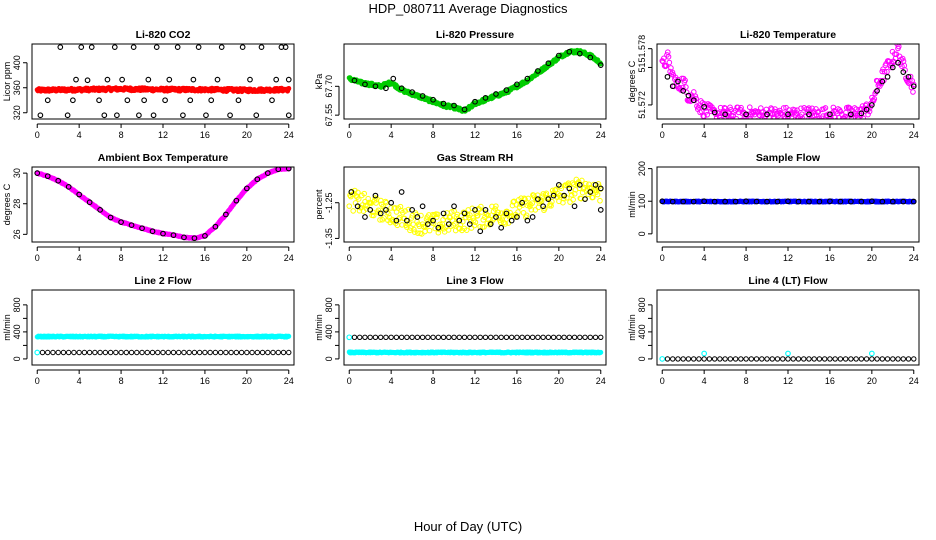 The height and width of the screenshot is (540, 936). What do you see at coordinates (788, 81) in the screenshot?
I see `plot-frame` at bounding box center [788, 81].